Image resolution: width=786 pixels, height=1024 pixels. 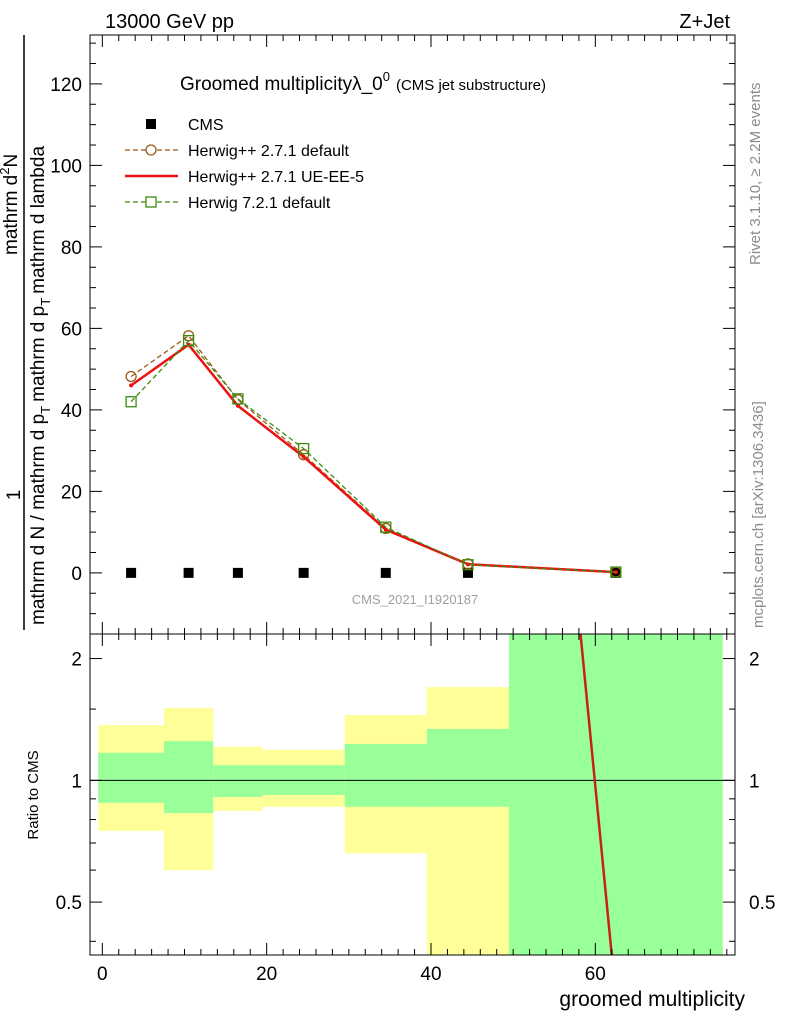 What do you see at coordinates (38, 354) in the screenshot?
I see `ylabel-denominator-part: mathrm d p` at bounding box center [38, 354].